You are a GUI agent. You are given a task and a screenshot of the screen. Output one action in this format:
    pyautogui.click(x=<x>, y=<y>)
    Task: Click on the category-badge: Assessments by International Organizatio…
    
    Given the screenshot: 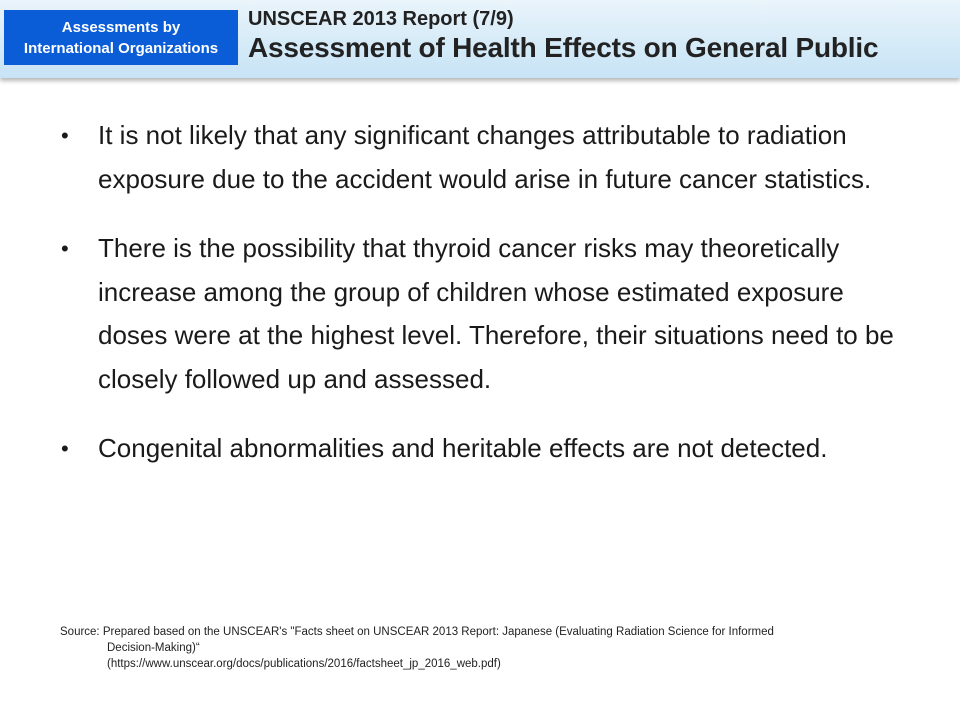 What is the action you would take?
    pyautogui.click(x=121, y=37)
    